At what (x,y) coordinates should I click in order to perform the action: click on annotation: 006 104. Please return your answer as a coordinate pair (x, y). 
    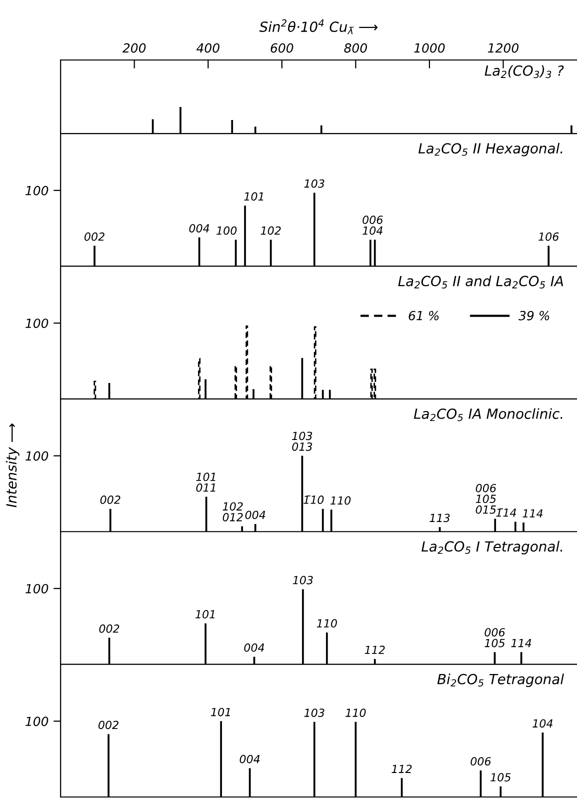
    Looking at the image, I should click on (372, 225).